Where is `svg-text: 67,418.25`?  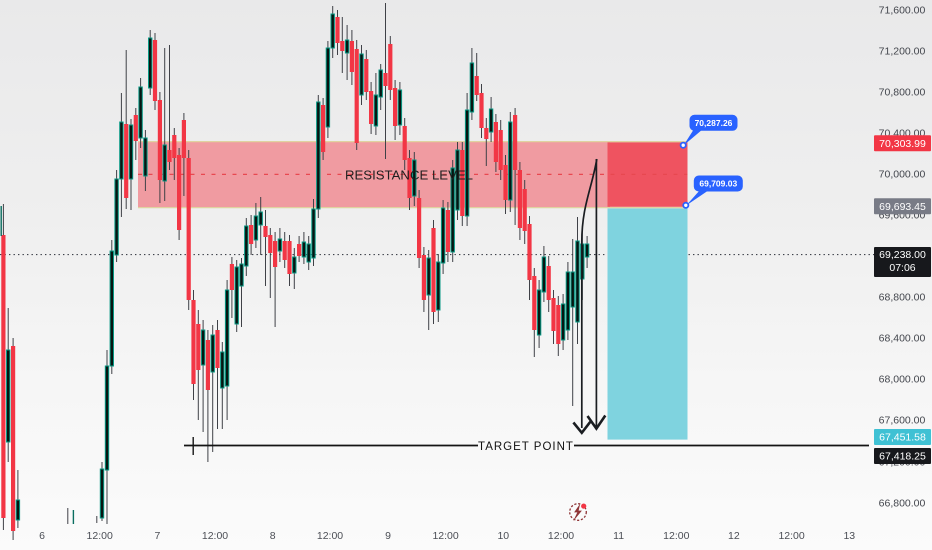
svg-text: 67,418.25 is located at coordinates (902, 457).